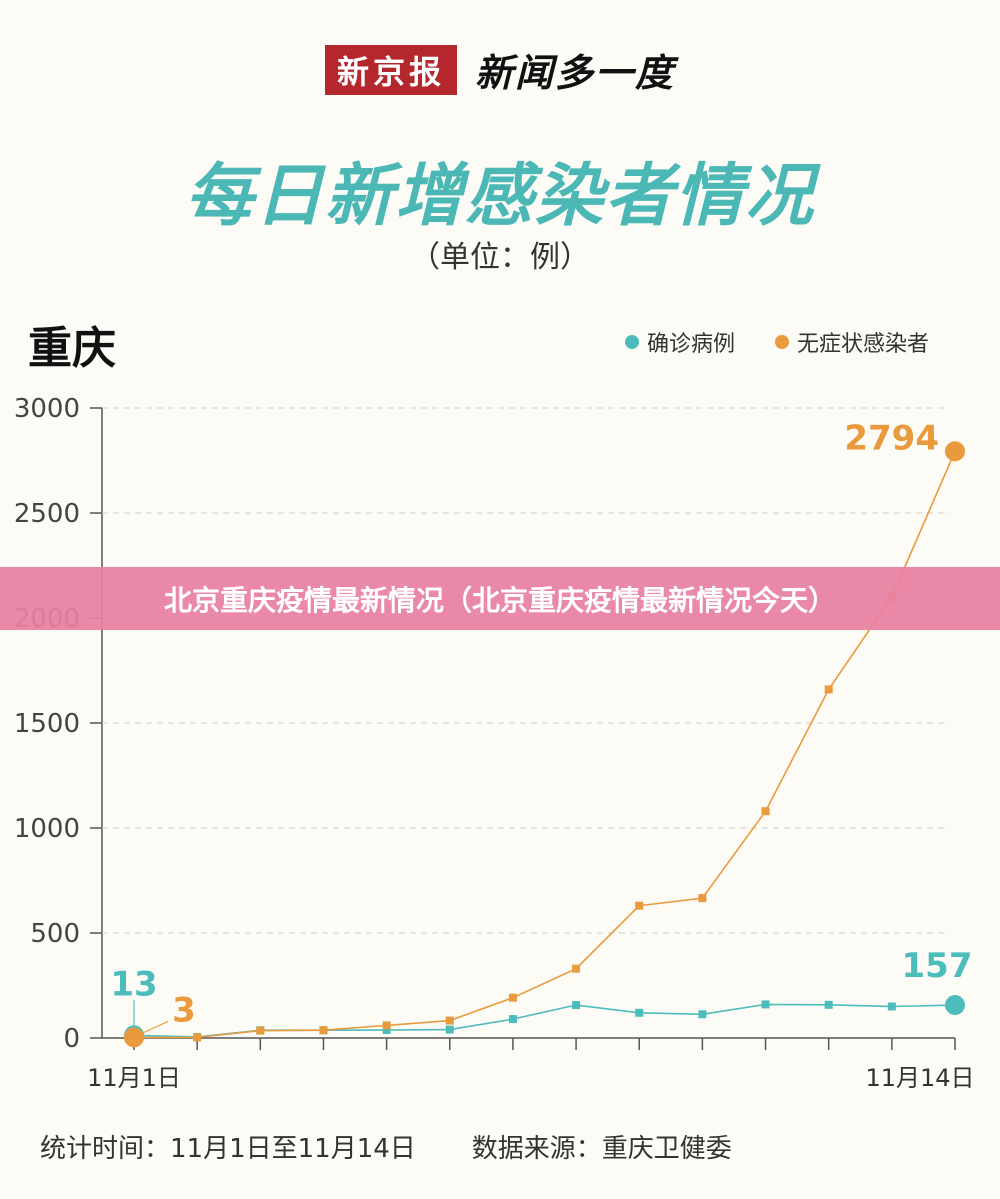 The height and width of the screenshot is (1199, 1000). I want to click on data-label: 3, so click(184, 1010).